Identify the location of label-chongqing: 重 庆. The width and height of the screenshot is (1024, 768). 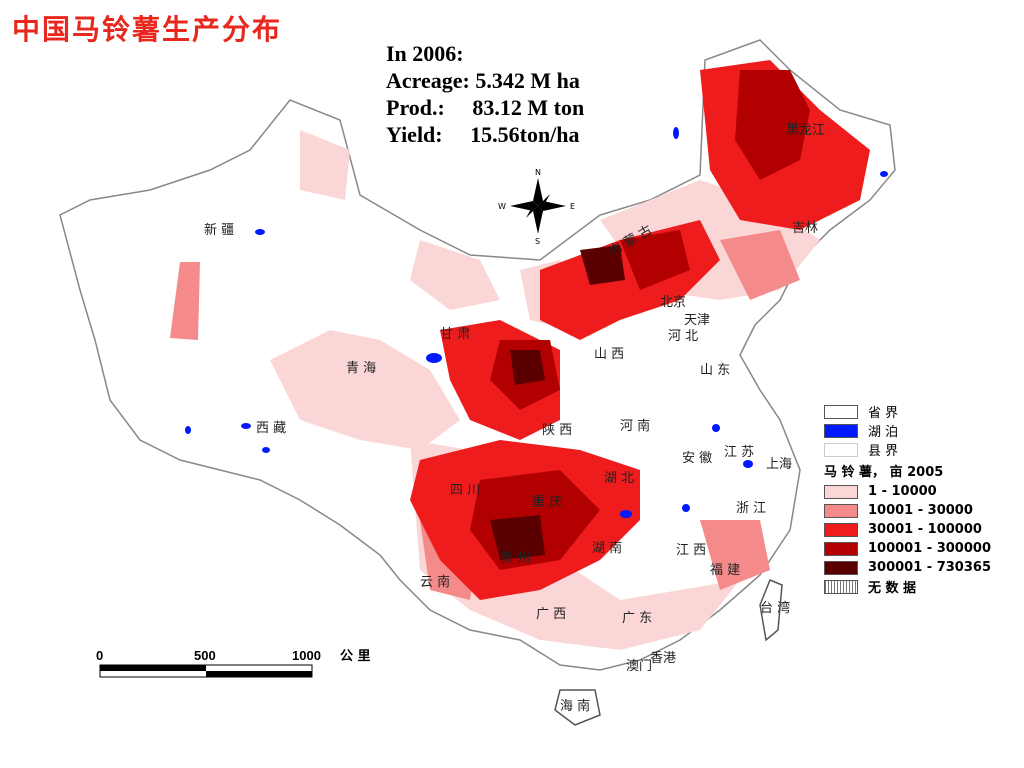
(547, 502).